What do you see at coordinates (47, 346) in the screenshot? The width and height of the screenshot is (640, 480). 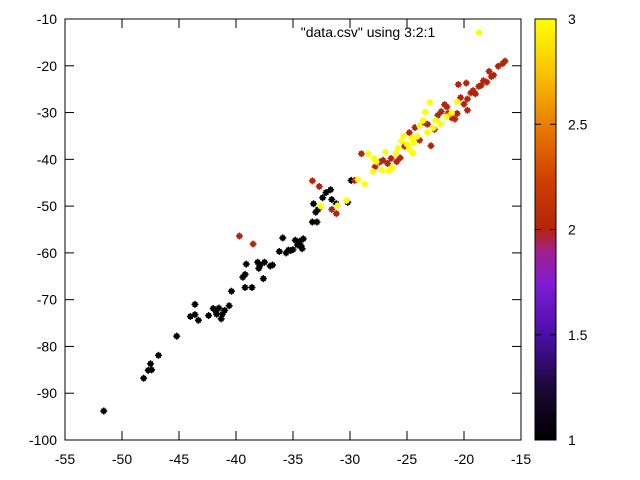 I see `y-tick-label: -80` at bounding box center [47, 346].